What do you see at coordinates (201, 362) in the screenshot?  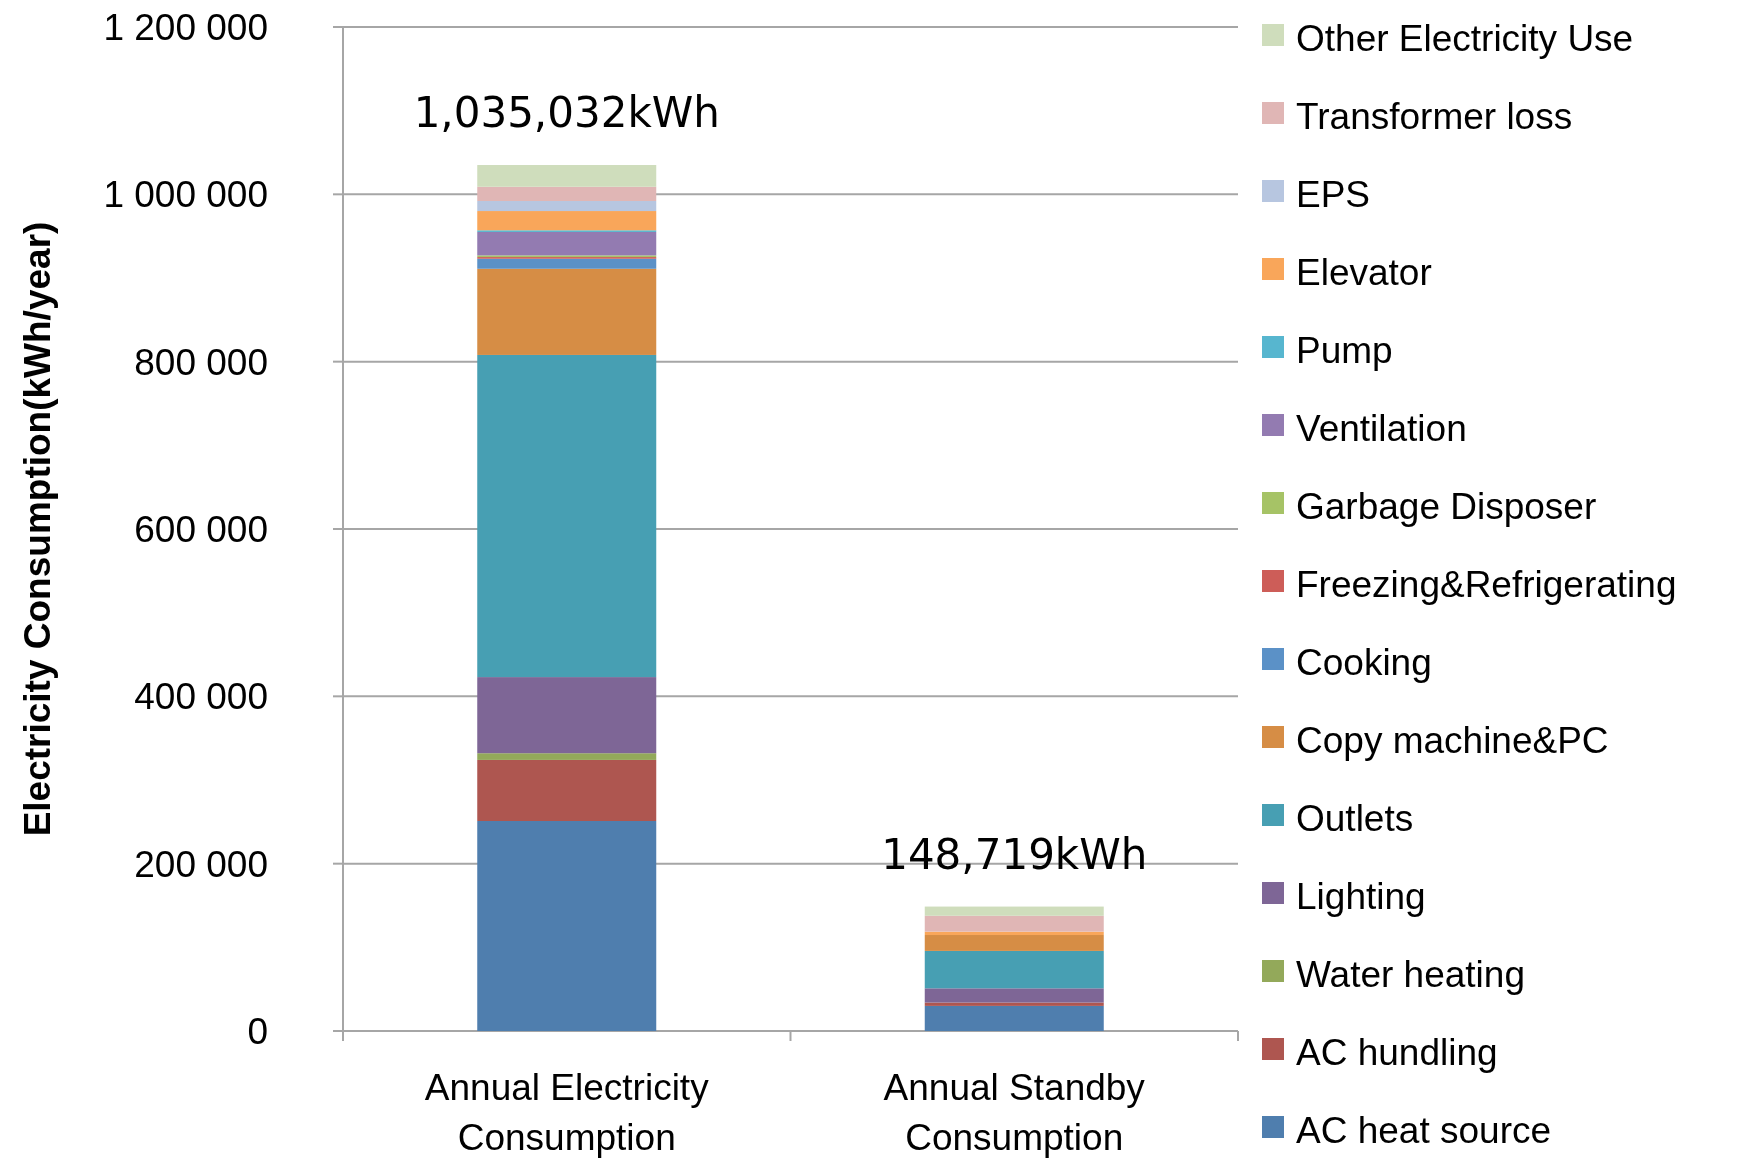 I see `y-tick-label: 800 000` at bounding box center [201, 362].